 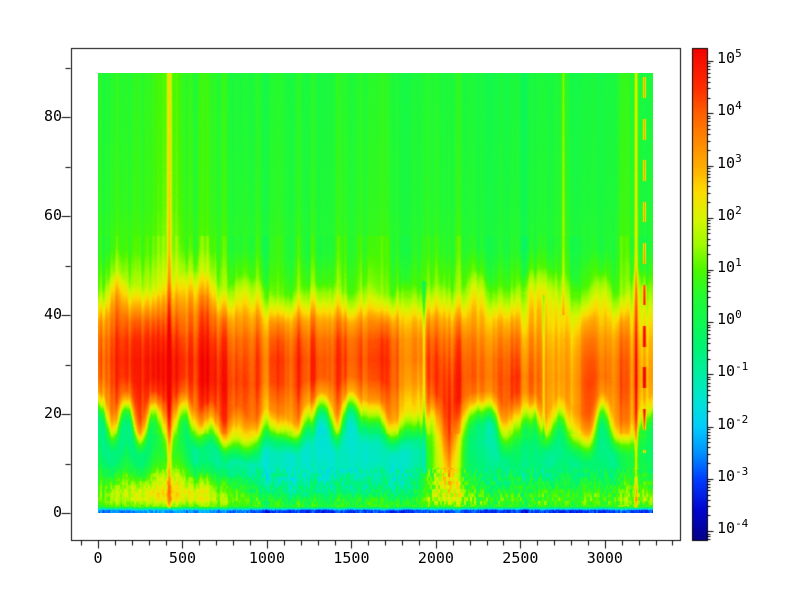 I want to click on x-tick-label: 2500, so click(x=520, y=558).